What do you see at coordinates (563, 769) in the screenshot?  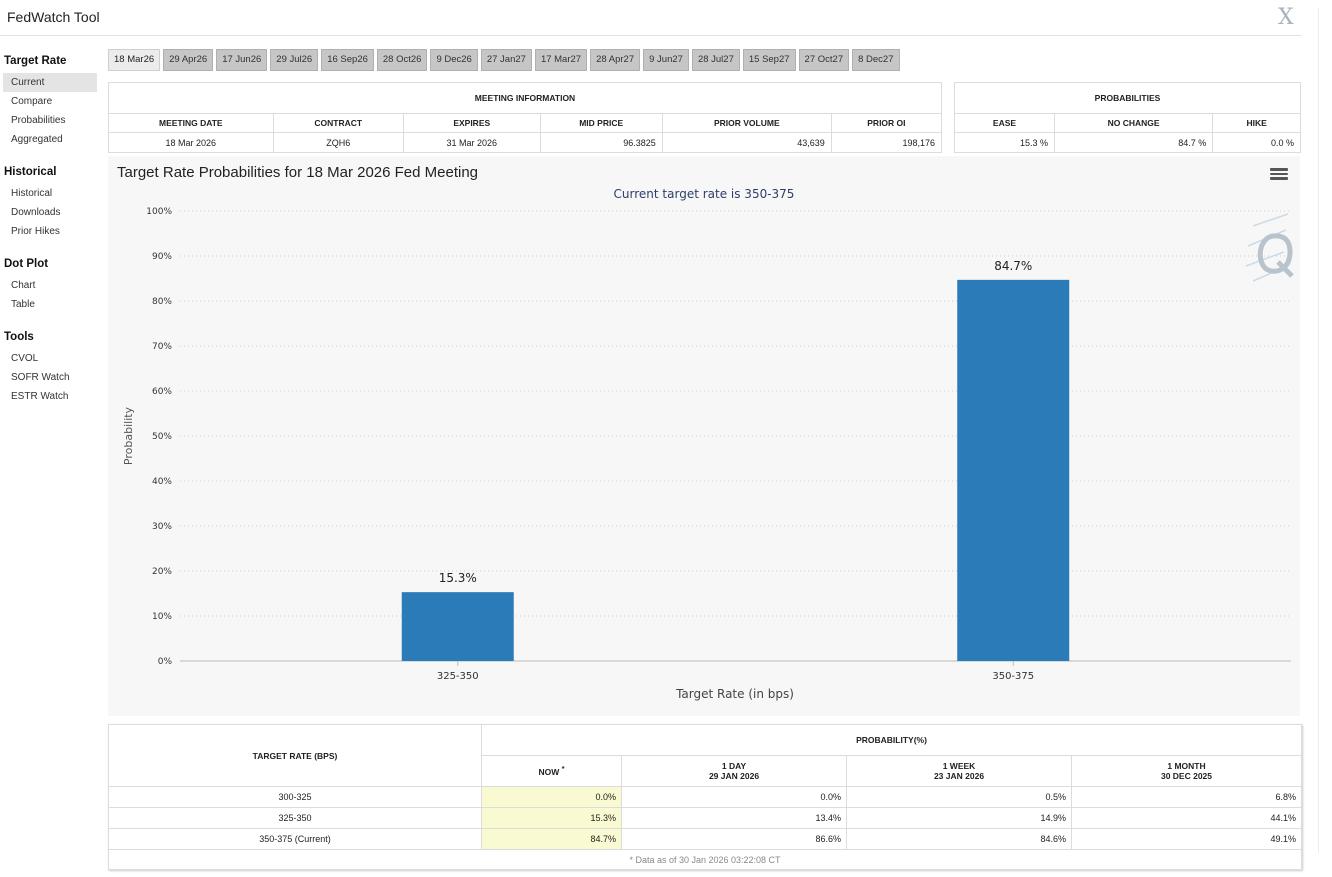 I see `footnote-mark: *` at bounding box center [563, 769].